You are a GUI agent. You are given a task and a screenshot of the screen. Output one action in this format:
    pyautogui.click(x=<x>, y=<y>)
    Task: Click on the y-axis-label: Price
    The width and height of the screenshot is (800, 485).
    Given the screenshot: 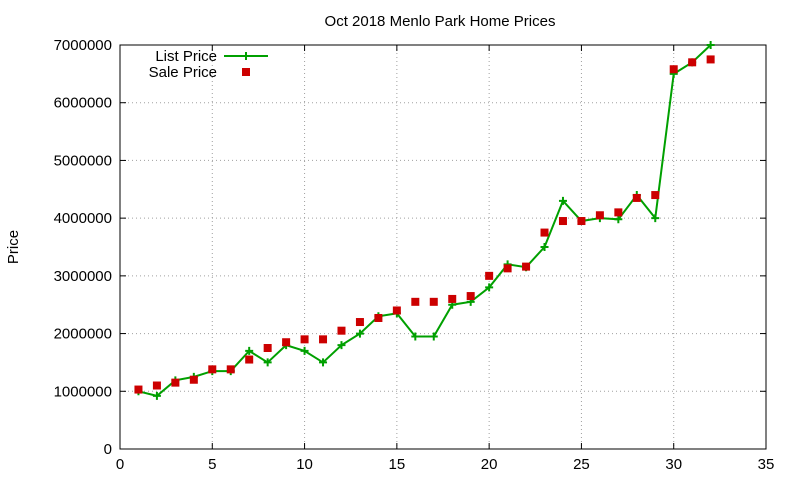 What is the action you would take?
    pyautogui.click(x=13, y=247)
    